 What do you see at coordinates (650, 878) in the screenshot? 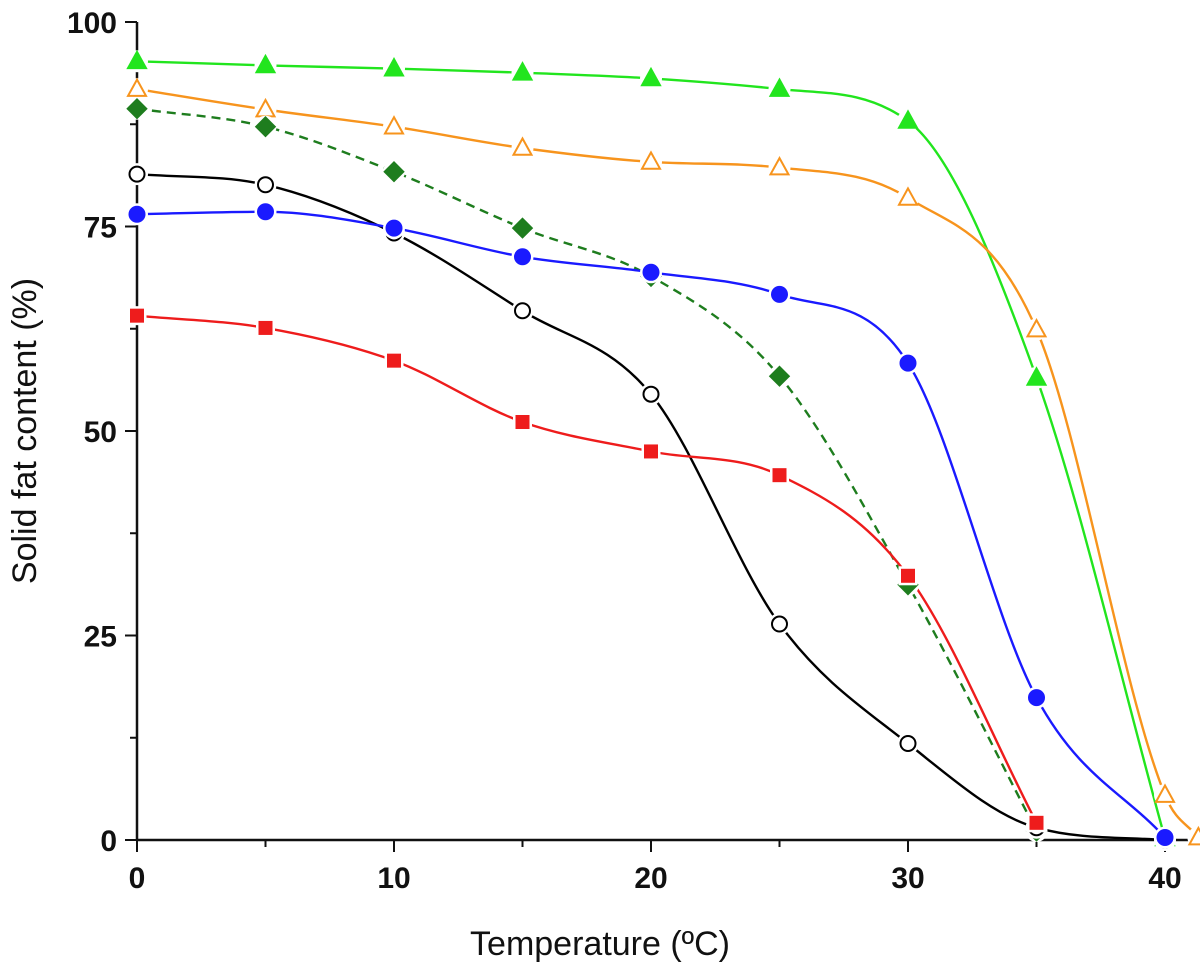
I see `x-tick-label: 20` at bounding box center [650, 878].